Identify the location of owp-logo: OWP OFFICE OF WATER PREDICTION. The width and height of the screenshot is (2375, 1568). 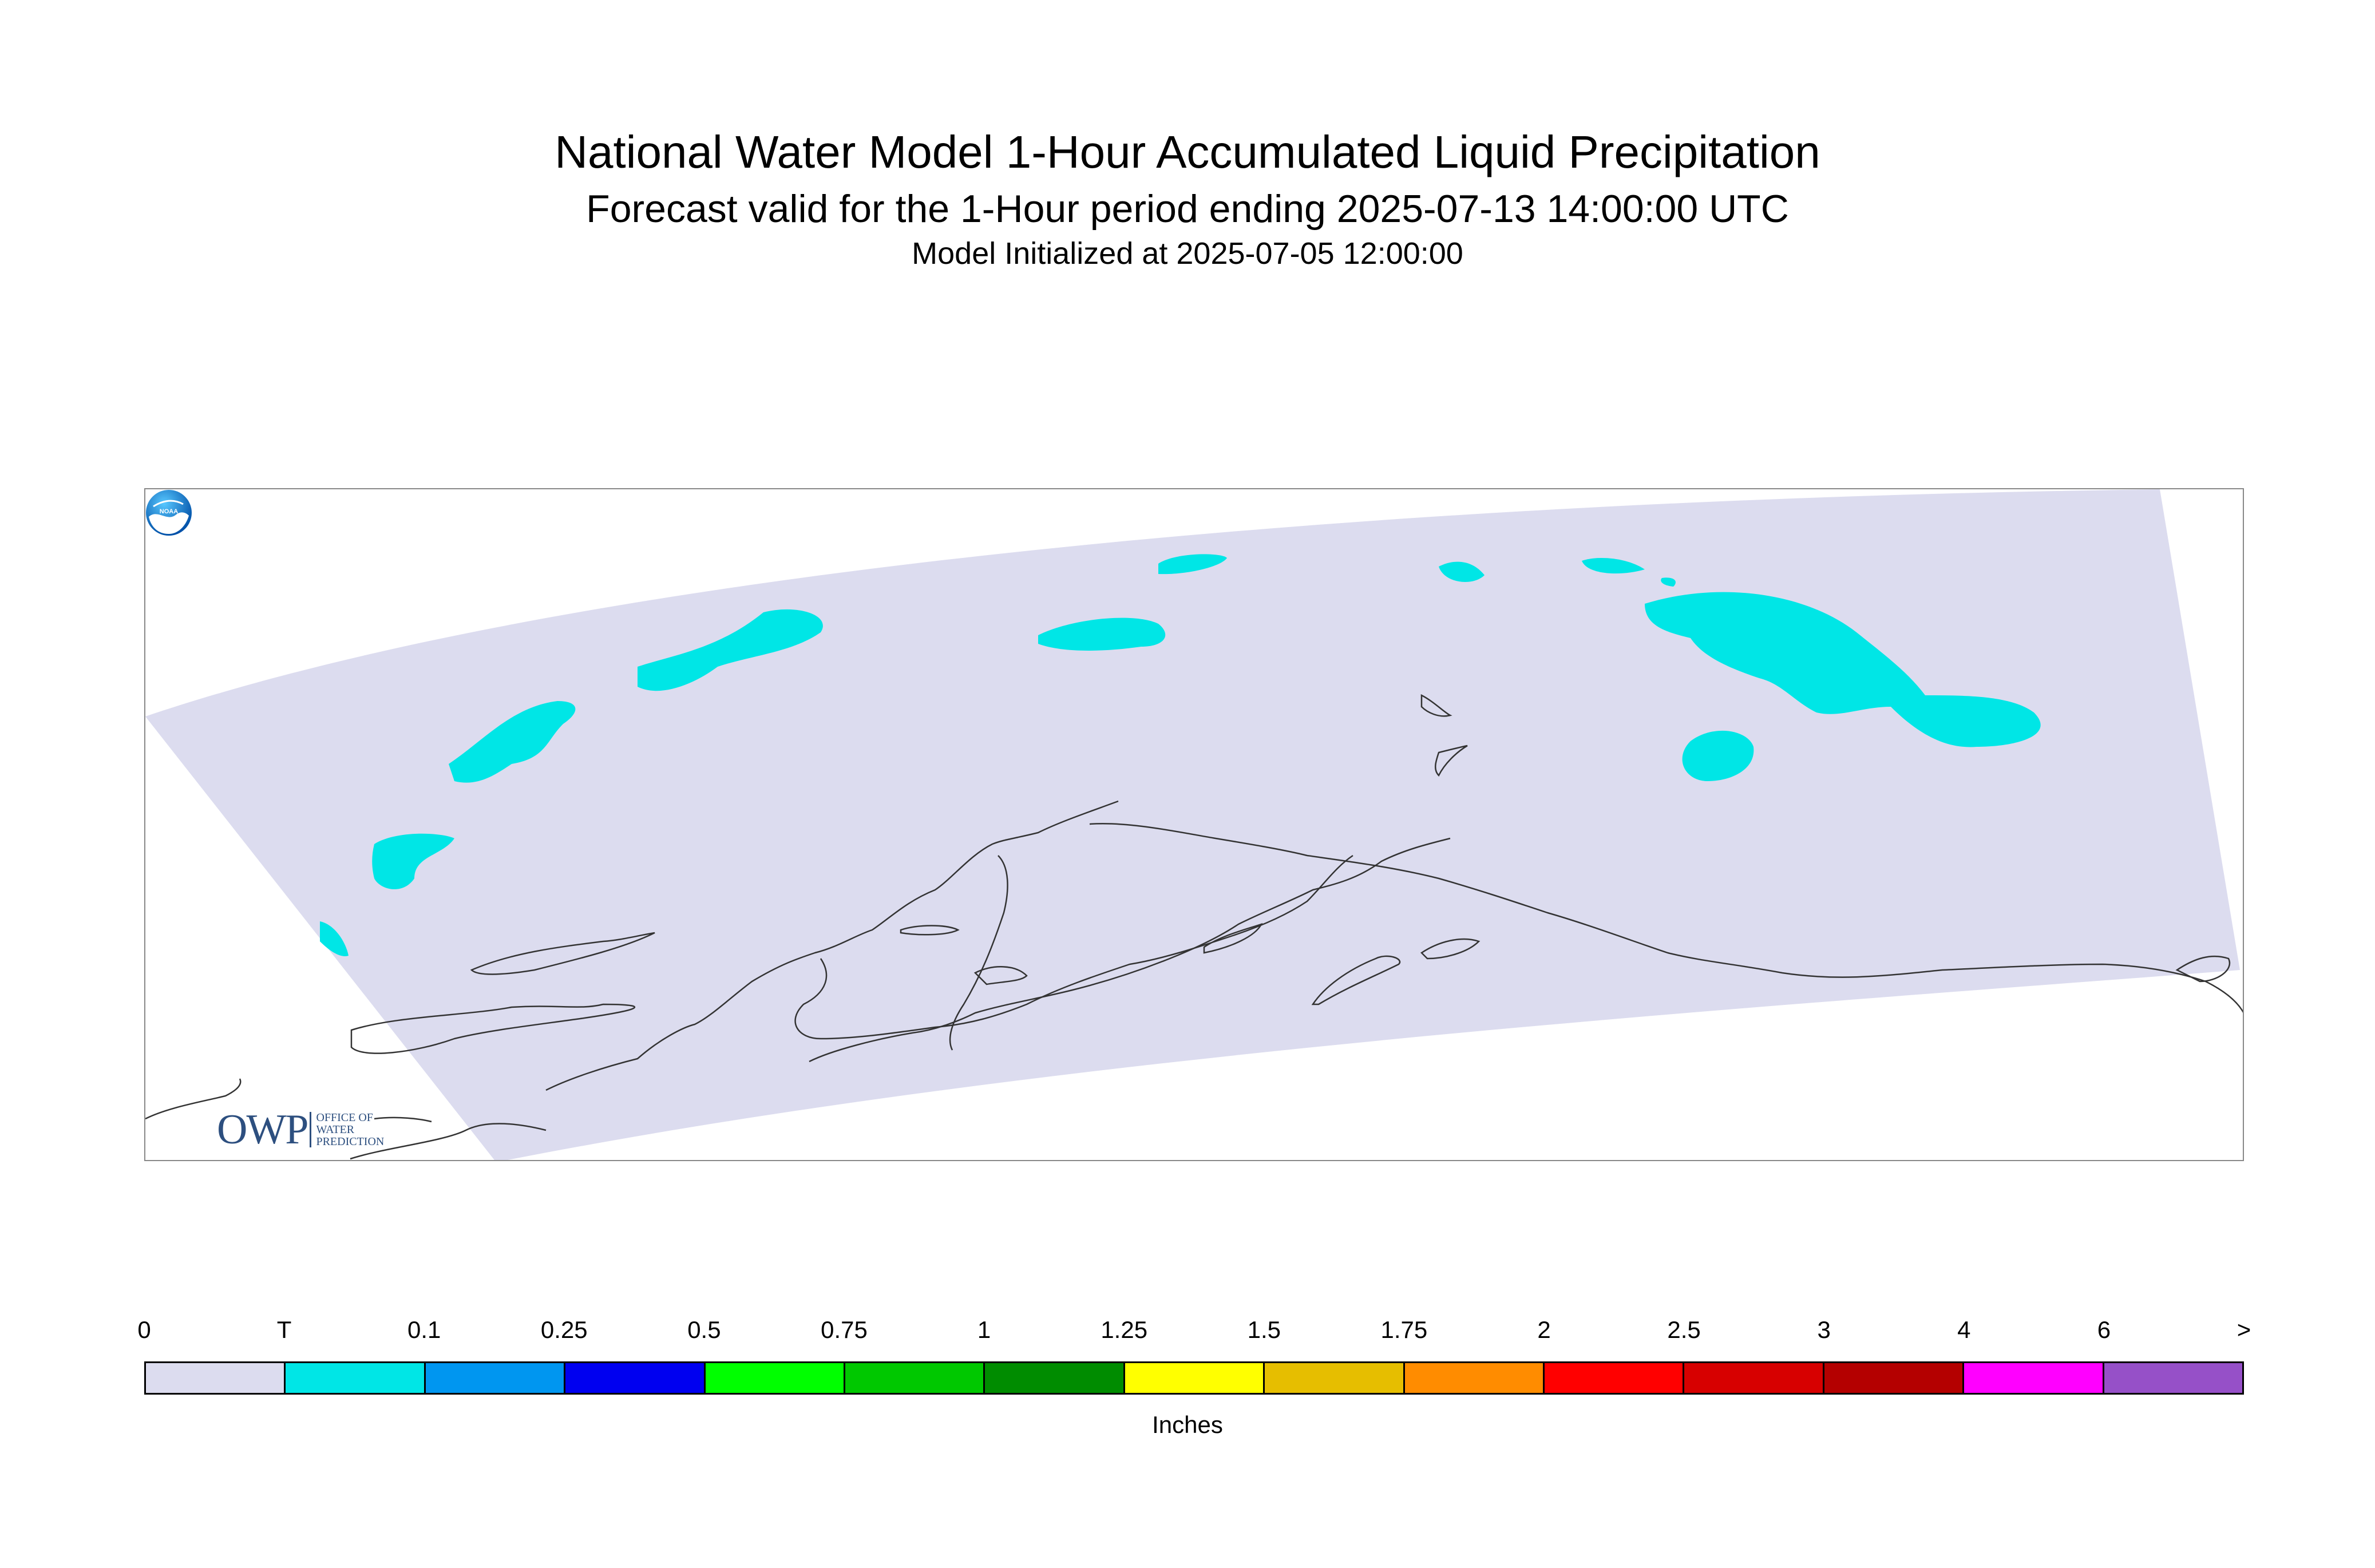
(300, 1129).